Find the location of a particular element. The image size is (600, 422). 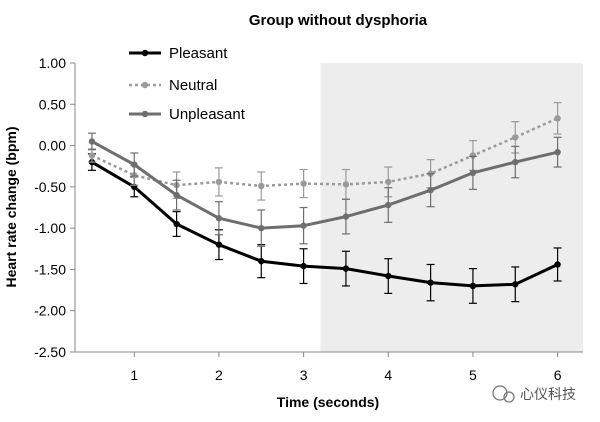

y-tick-label: -0.50 is located at coordinates (50, 187).